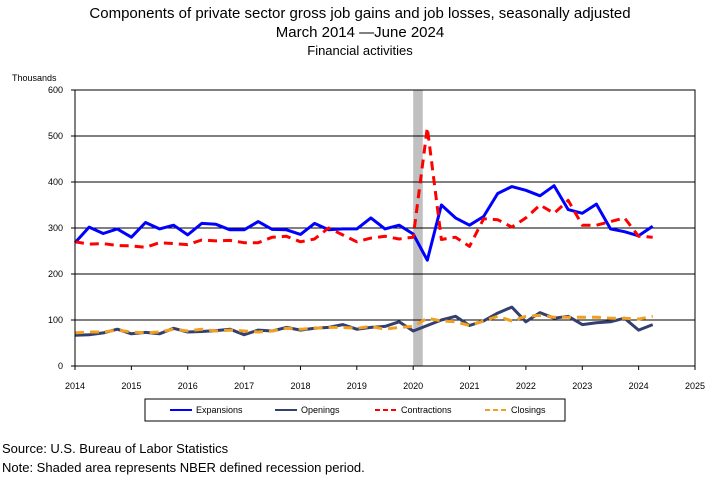  Describe the element at coordinates (55, 274) in the screenshot. I see `y-tick-label: 200` at that location.